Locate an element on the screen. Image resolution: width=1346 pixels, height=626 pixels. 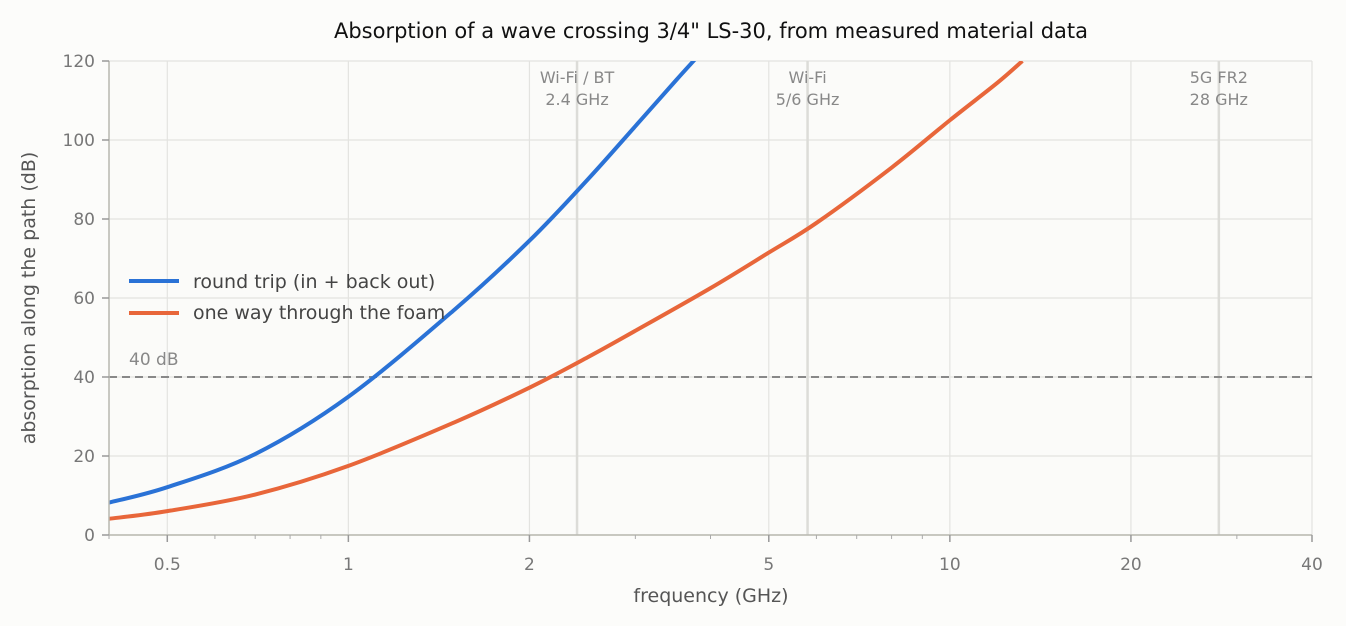
band-label-line2: 28 GHz is located at coordinates (1219, 99).